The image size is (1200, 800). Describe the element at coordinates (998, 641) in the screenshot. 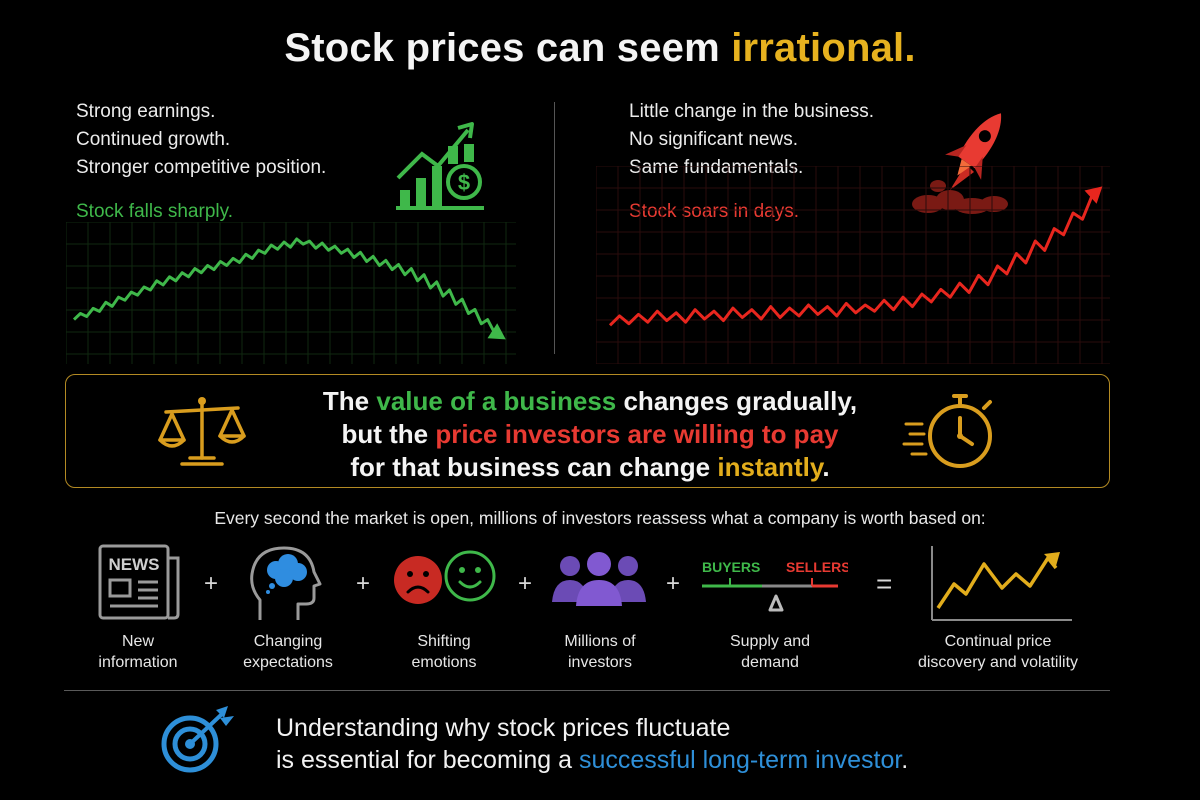

I see `factor-label-line: Continual price` at that location.